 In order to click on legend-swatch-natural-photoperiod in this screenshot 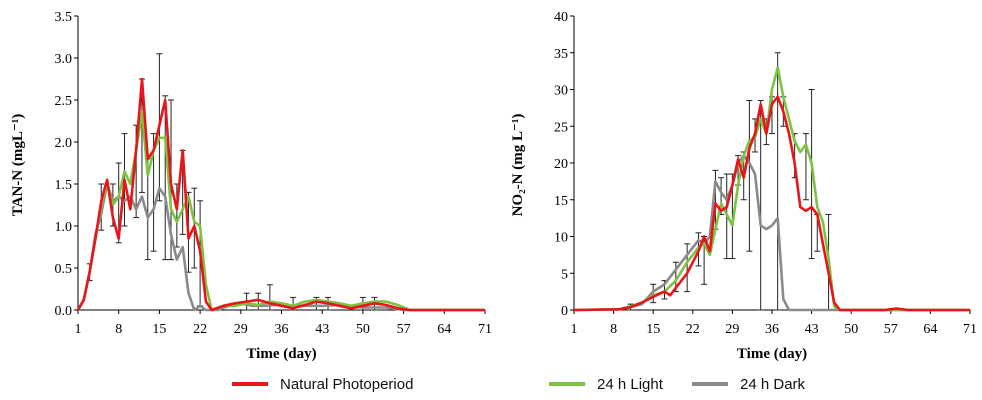, I will do `click(250, 384)`.